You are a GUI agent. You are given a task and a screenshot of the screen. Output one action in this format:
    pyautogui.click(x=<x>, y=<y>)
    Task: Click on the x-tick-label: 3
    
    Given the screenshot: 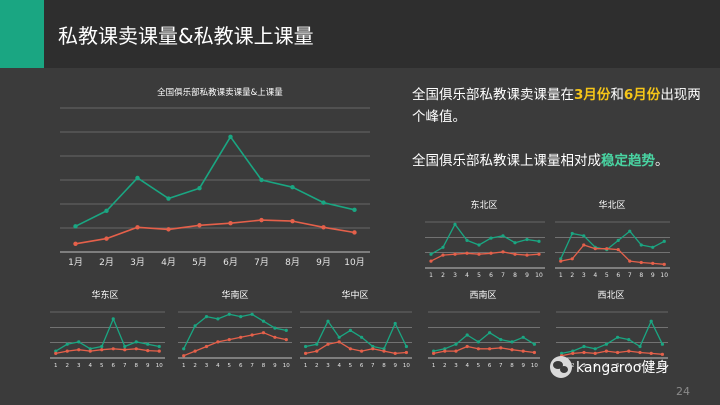 What is the action you would take?
    pyautogui.click(x=584, y=366)
    